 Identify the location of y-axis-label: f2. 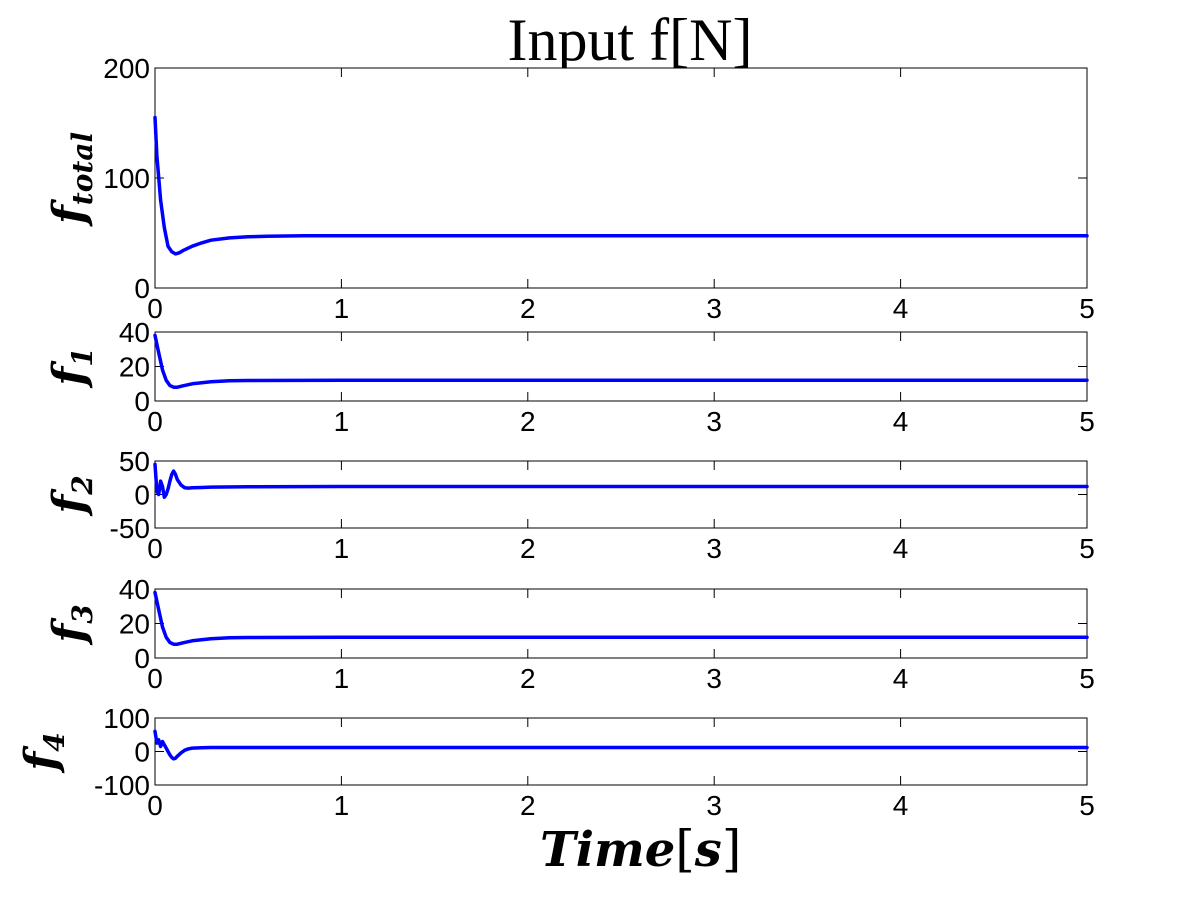
(71, 495).